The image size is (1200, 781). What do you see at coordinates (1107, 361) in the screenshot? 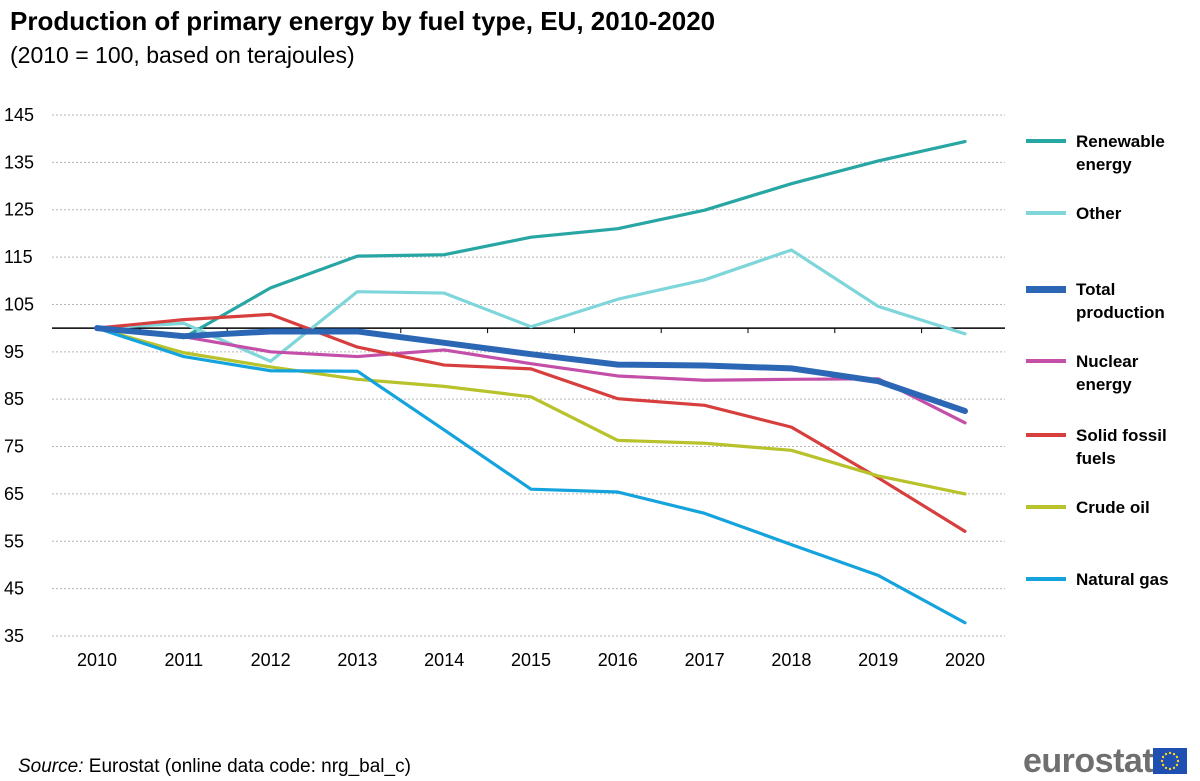
I see `legend-label-line: Nuclear` at bounding box center [1107, 361].